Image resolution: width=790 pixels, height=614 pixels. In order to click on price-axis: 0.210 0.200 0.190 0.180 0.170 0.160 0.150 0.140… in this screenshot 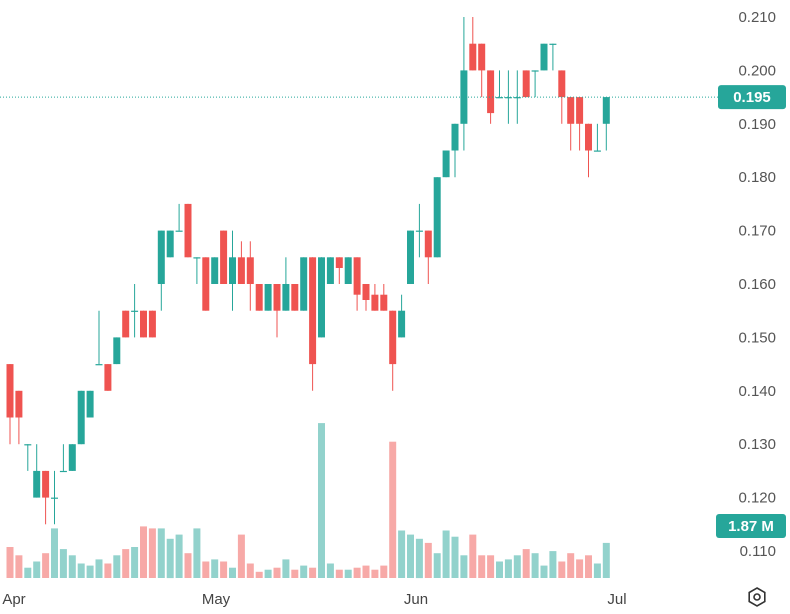, I will do `click(757, 284)`.